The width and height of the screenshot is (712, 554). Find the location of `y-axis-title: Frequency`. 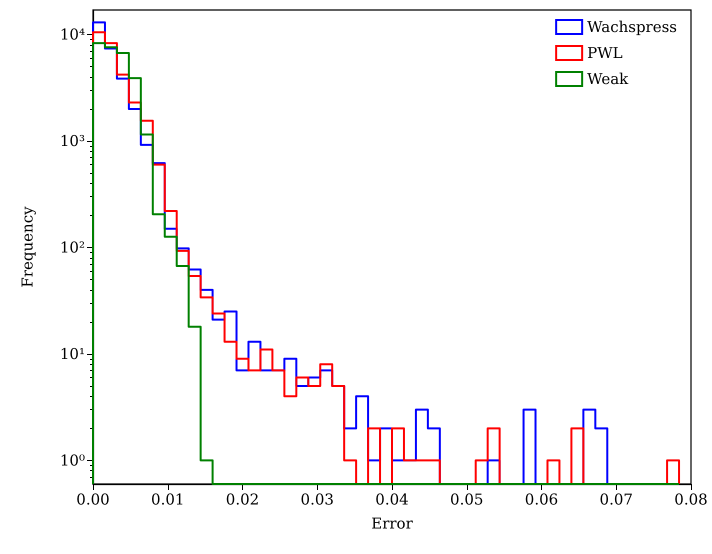

y-axis-title: Frequency is located at coordinates (27, 247).